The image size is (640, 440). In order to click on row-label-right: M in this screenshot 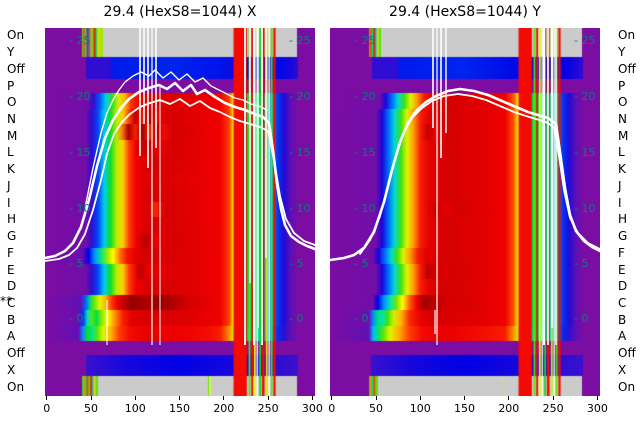, I will do `click(623, 135)`.